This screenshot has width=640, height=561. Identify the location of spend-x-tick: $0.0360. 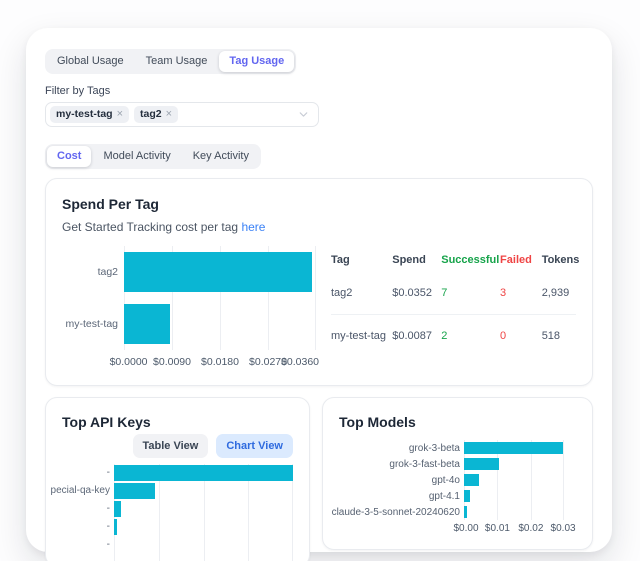
(300, 362).